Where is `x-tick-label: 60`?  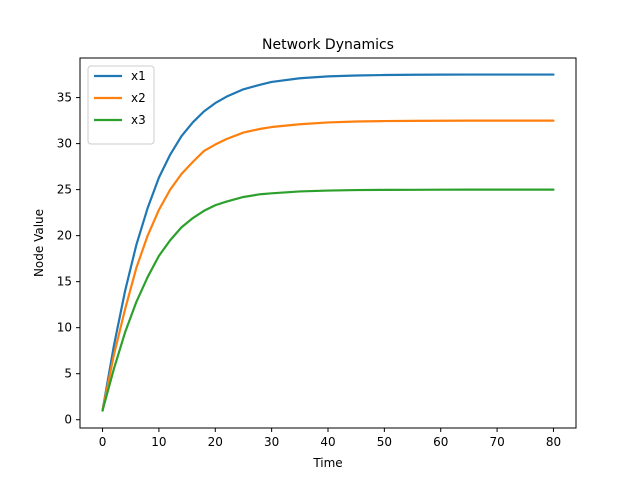 x-tick-label: 60 is located at coordinates (440, 442).